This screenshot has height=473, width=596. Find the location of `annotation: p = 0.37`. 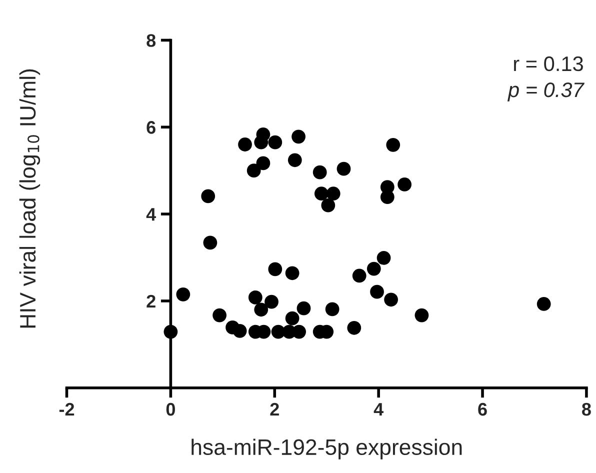

annotation: p = 0.37 is located at coordinates (546, 92).